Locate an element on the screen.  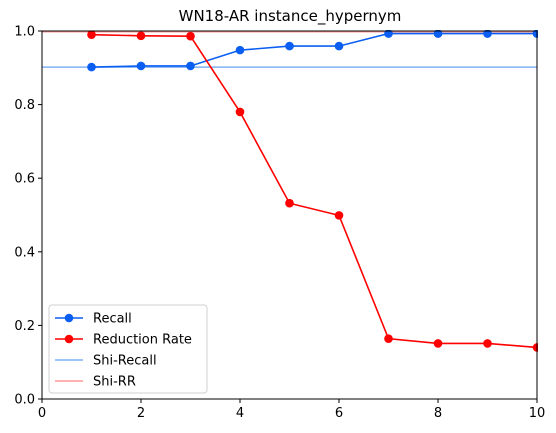
y-tick-label: 0.2 is located at coordinates (24, 326).